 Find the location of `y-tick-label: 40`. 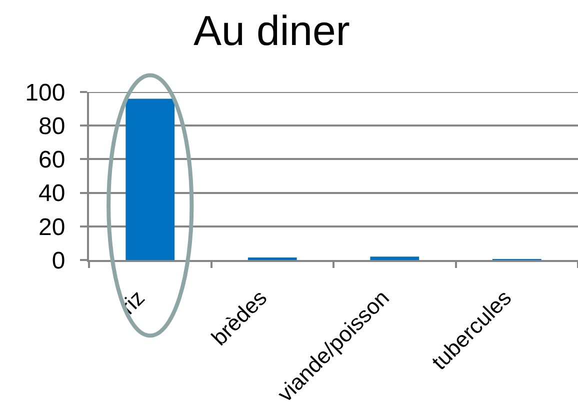

y-tick-label: 40 is located at coordinates (52, 194).